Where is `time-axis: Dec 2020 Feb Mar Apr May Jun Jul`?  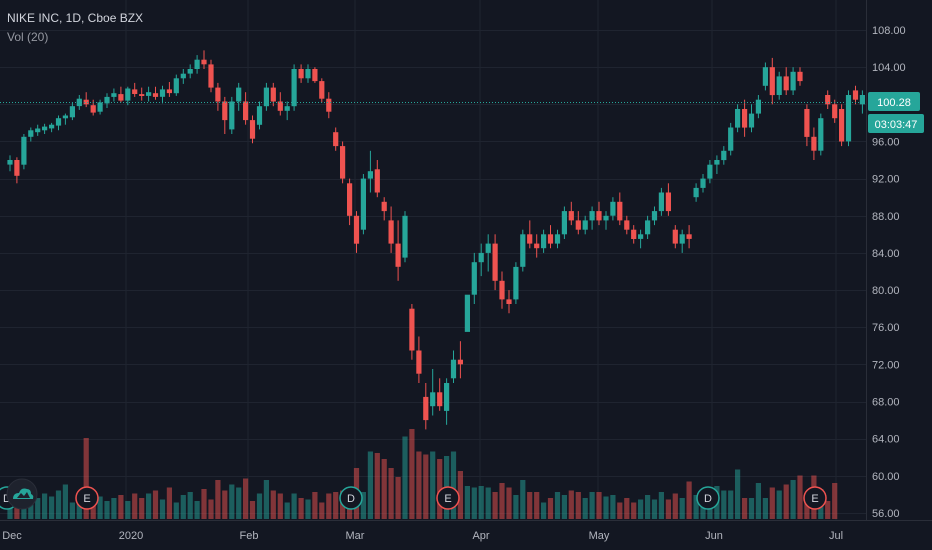
time-axis: Dec 2020 Feb Mar Apr May Jun Jul is located at coordinates (422, 536).